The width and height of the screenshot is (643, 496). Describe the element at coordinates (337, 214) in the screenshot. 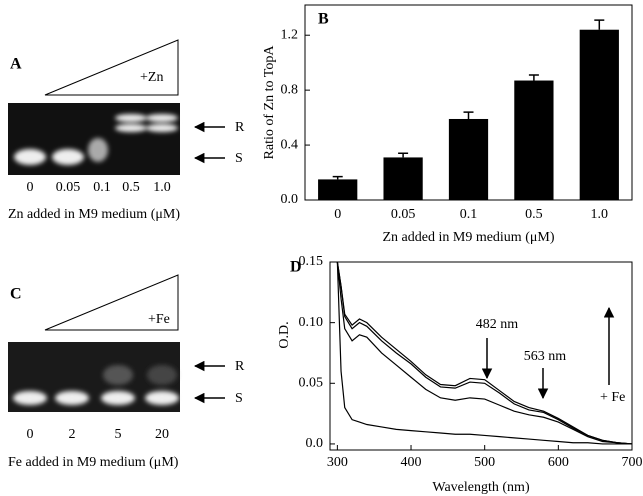

I see `x-tick-label: 0` at that location.